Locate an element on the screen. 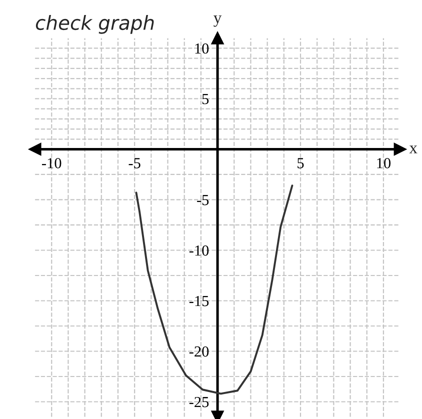 This screenshot has height=419, width=422. chart-title: check graph is located at coordinates (95, 24).